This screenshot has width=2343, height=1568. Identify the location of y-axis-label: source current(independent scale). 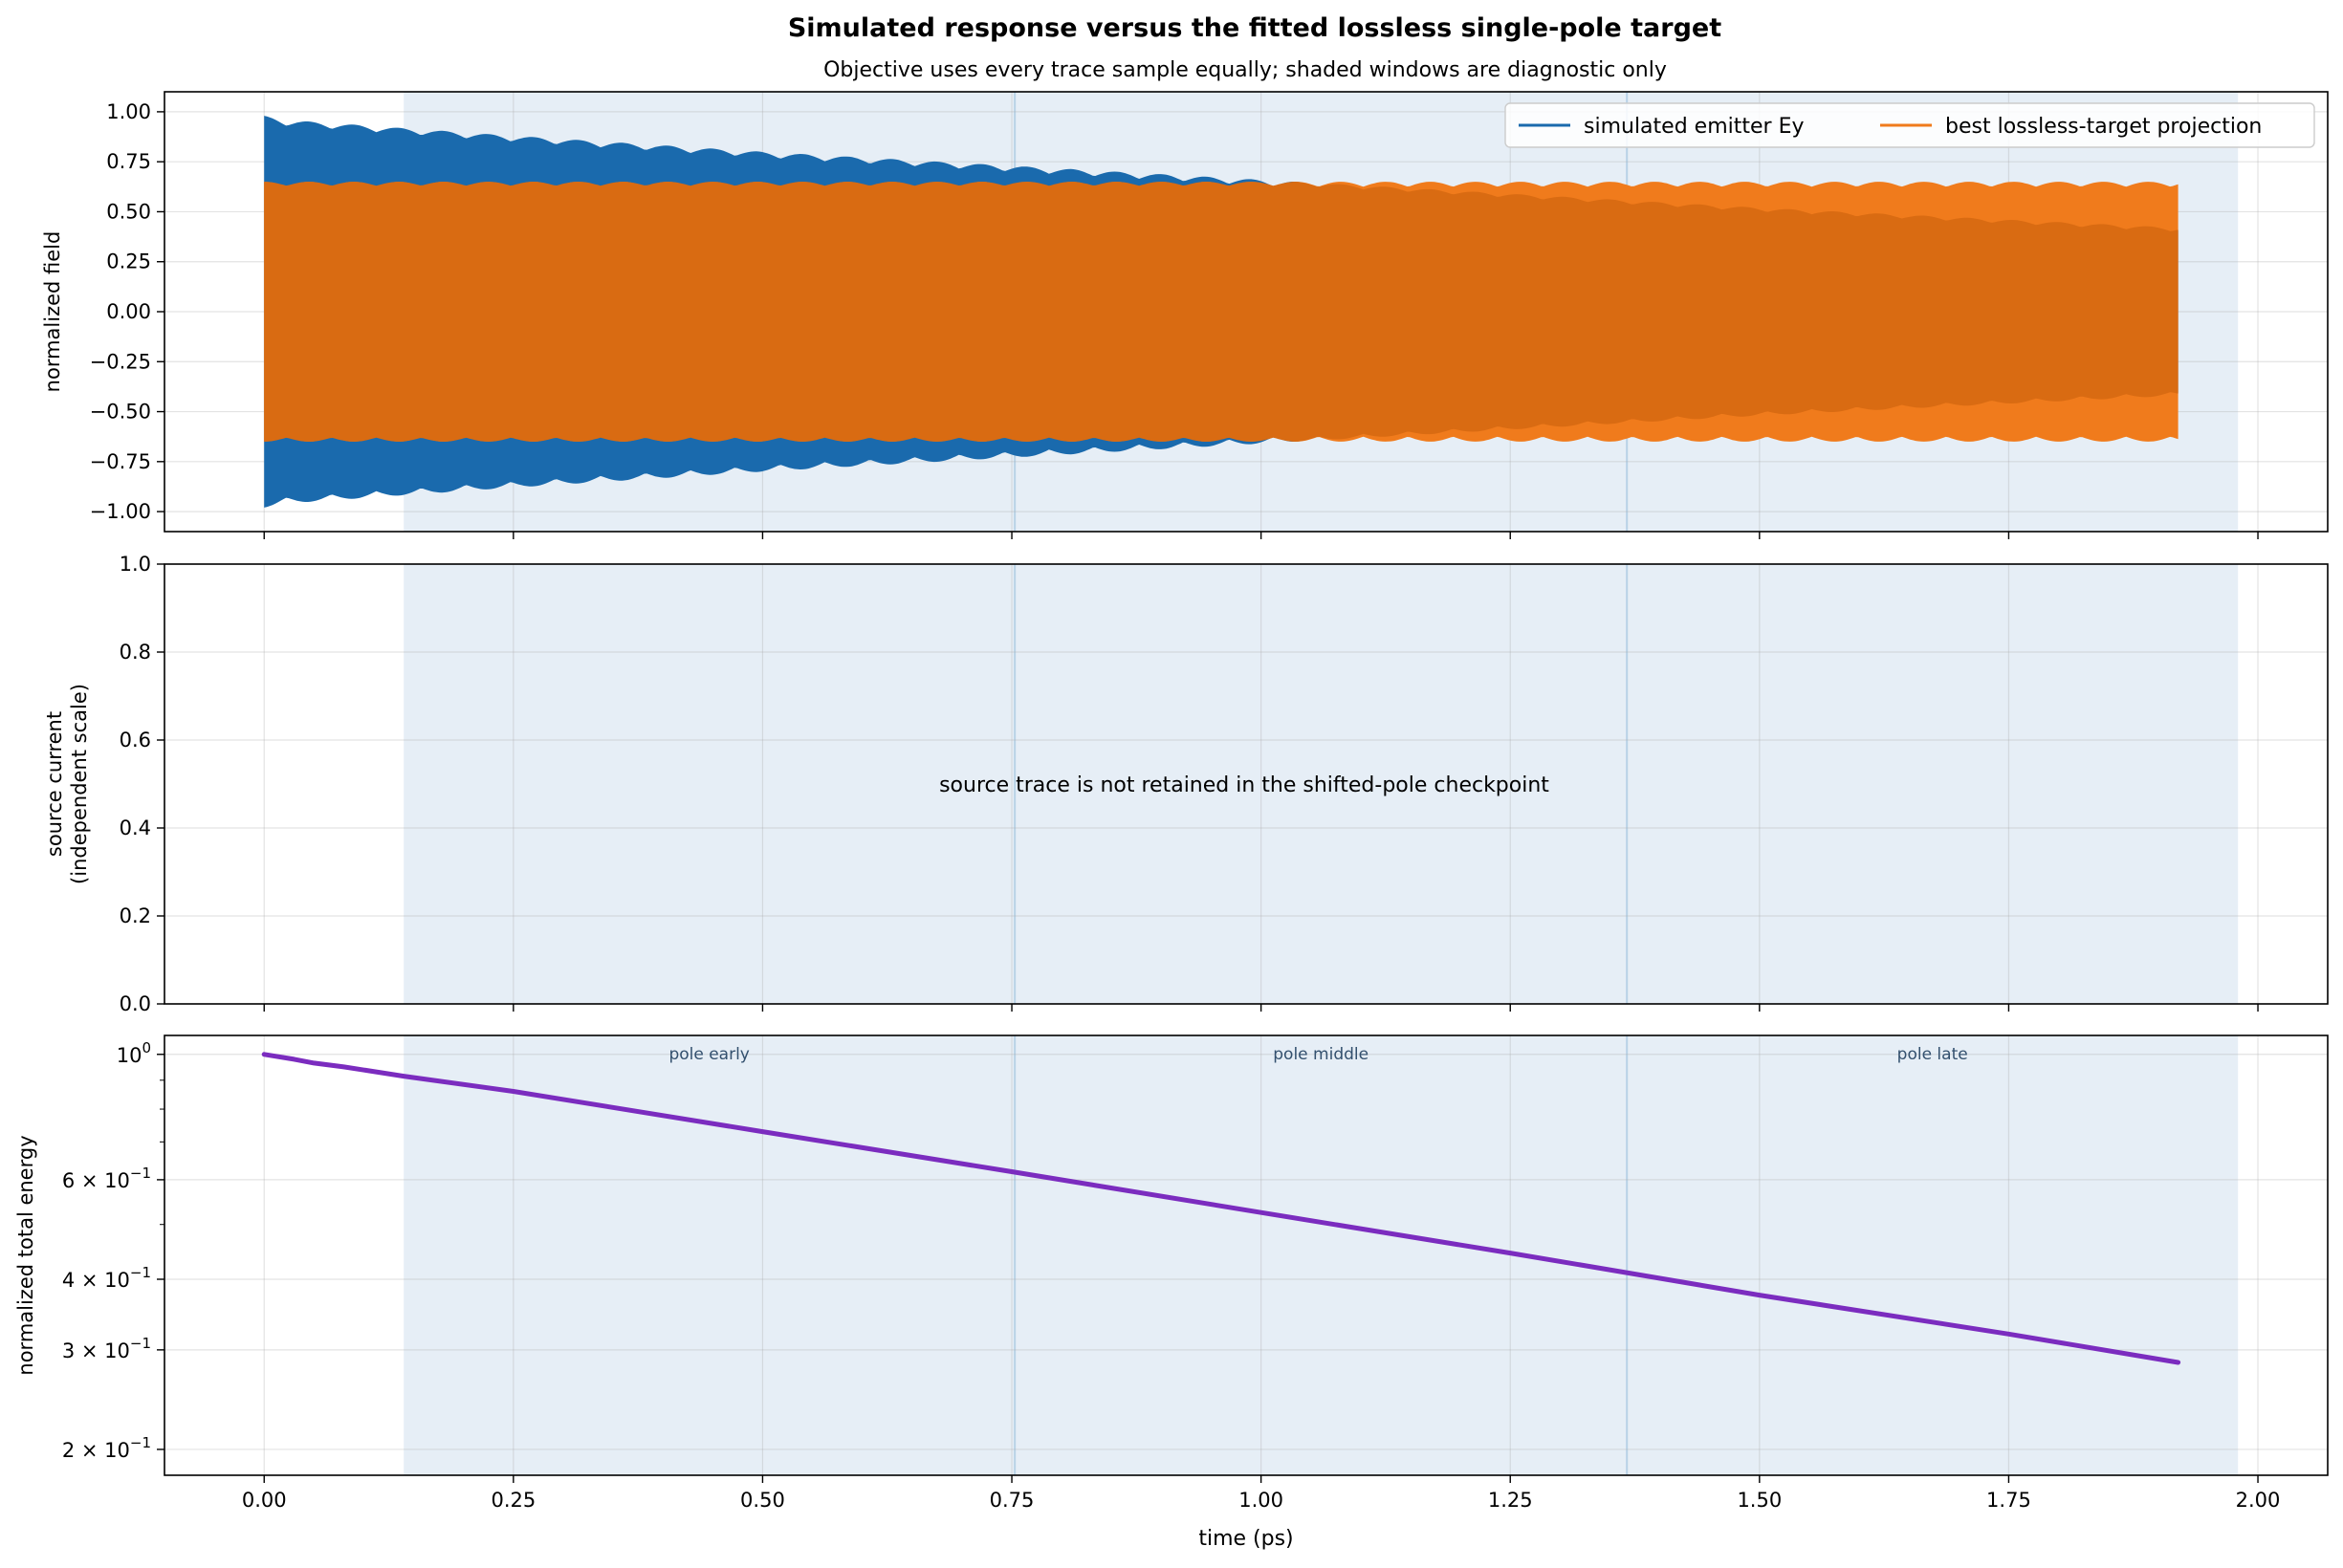
(67, 784).